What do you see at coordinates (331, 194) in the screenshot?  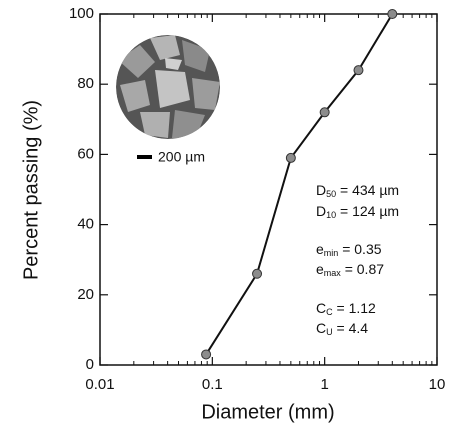 I see `annotation-subscript: 50` at bounding box center [331, 194].